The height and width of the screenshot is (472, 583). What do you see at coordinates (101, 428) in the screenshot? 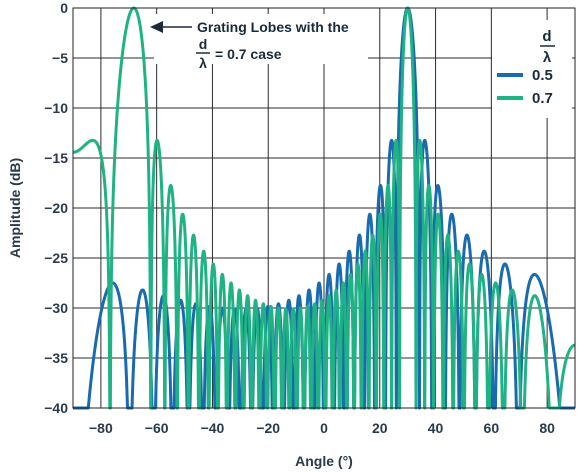
I see `x-tick-label: −80` at bounding box center [101, 428].